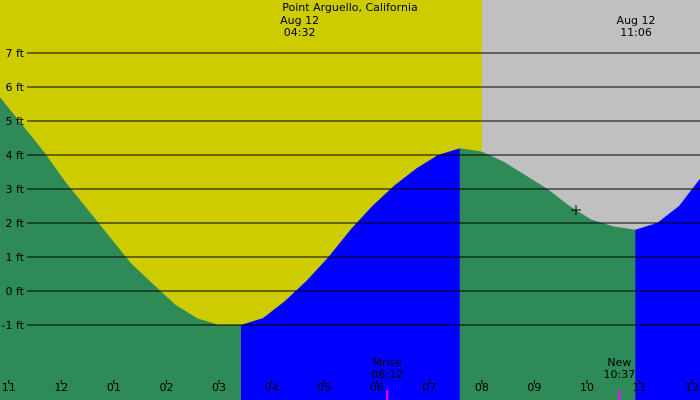 This screenshot has width=700, height=400. I want to click on y-tick-label: 5 ft, so click(15, 121).